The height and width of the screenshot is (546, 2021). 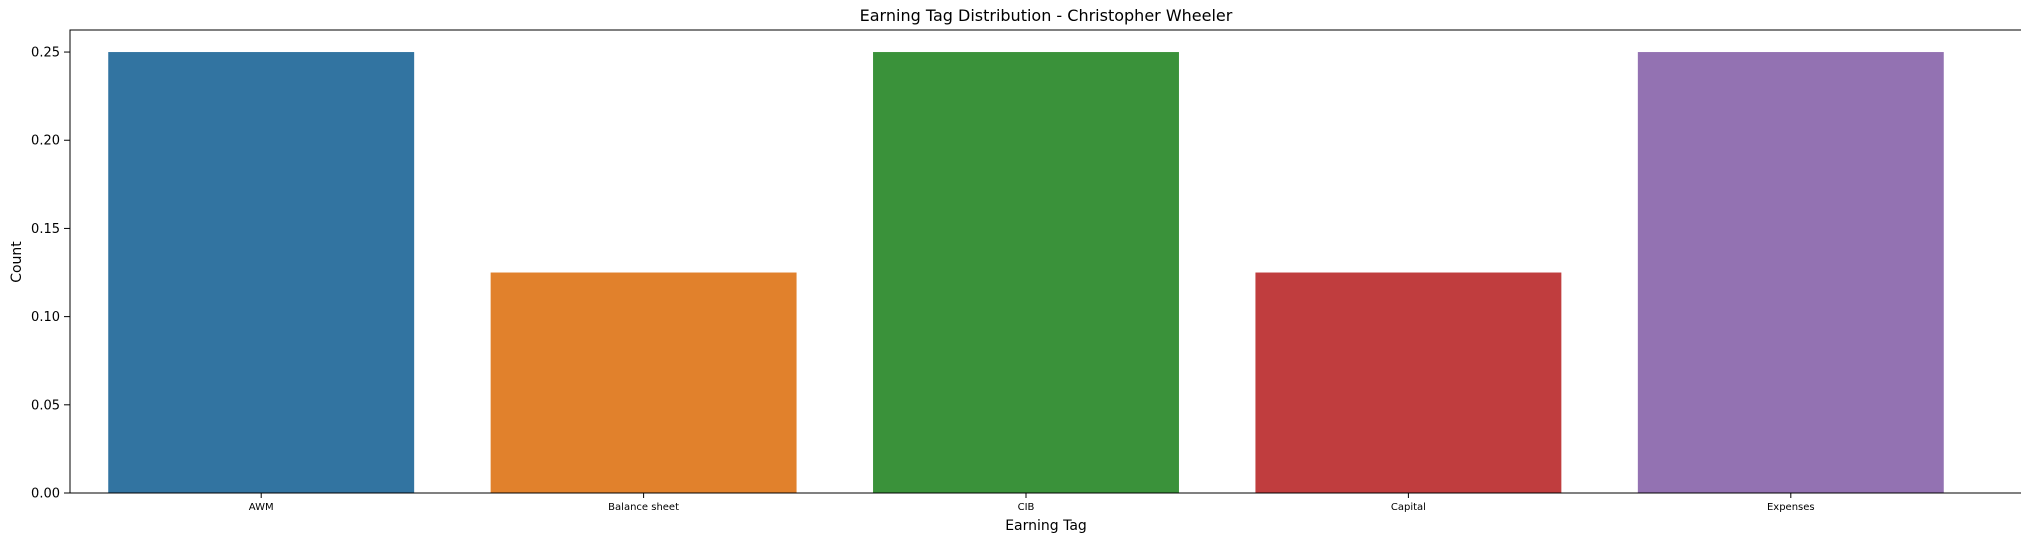 What do you see at coordinates (261, 273) in the screenshot?
I see `bar-awm` at bounding box center [261, 273].